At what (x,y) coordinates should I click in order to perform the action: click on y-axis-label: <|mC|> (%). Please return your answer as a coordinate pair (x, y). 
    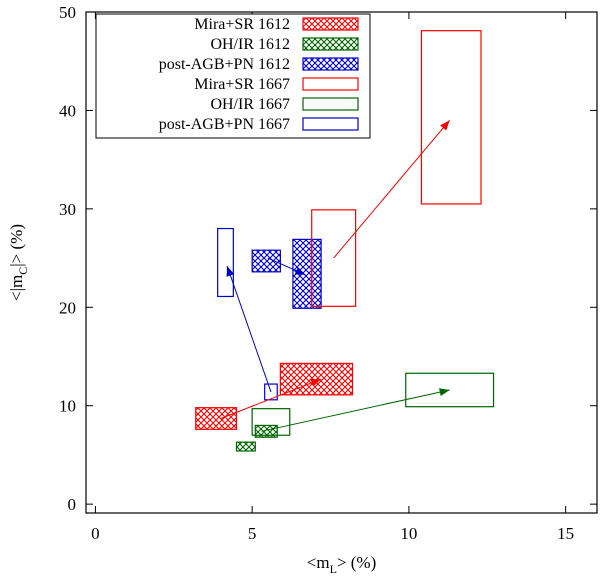
    Looking at the image, I should click on (18, 262).